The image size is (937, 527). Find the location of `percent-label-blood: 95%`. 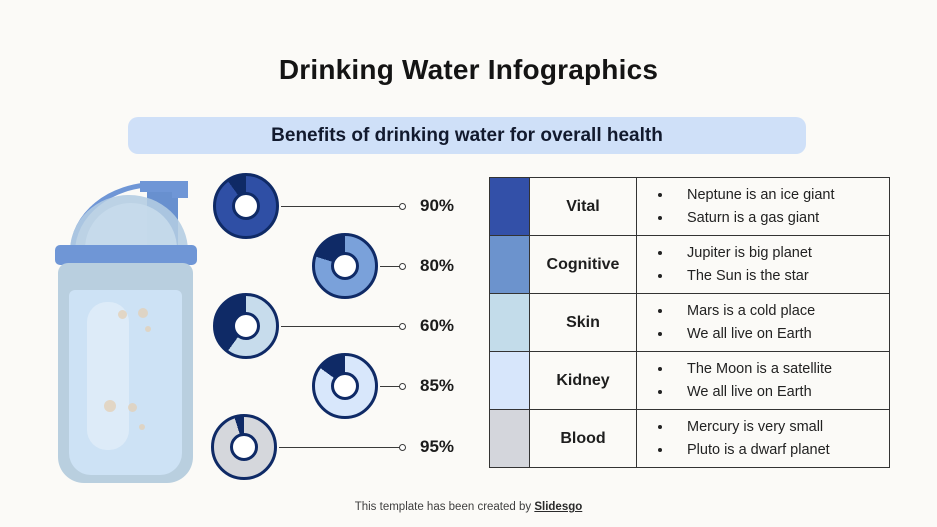

percent-label-blood: 95% is located at coordinates (437, 446).